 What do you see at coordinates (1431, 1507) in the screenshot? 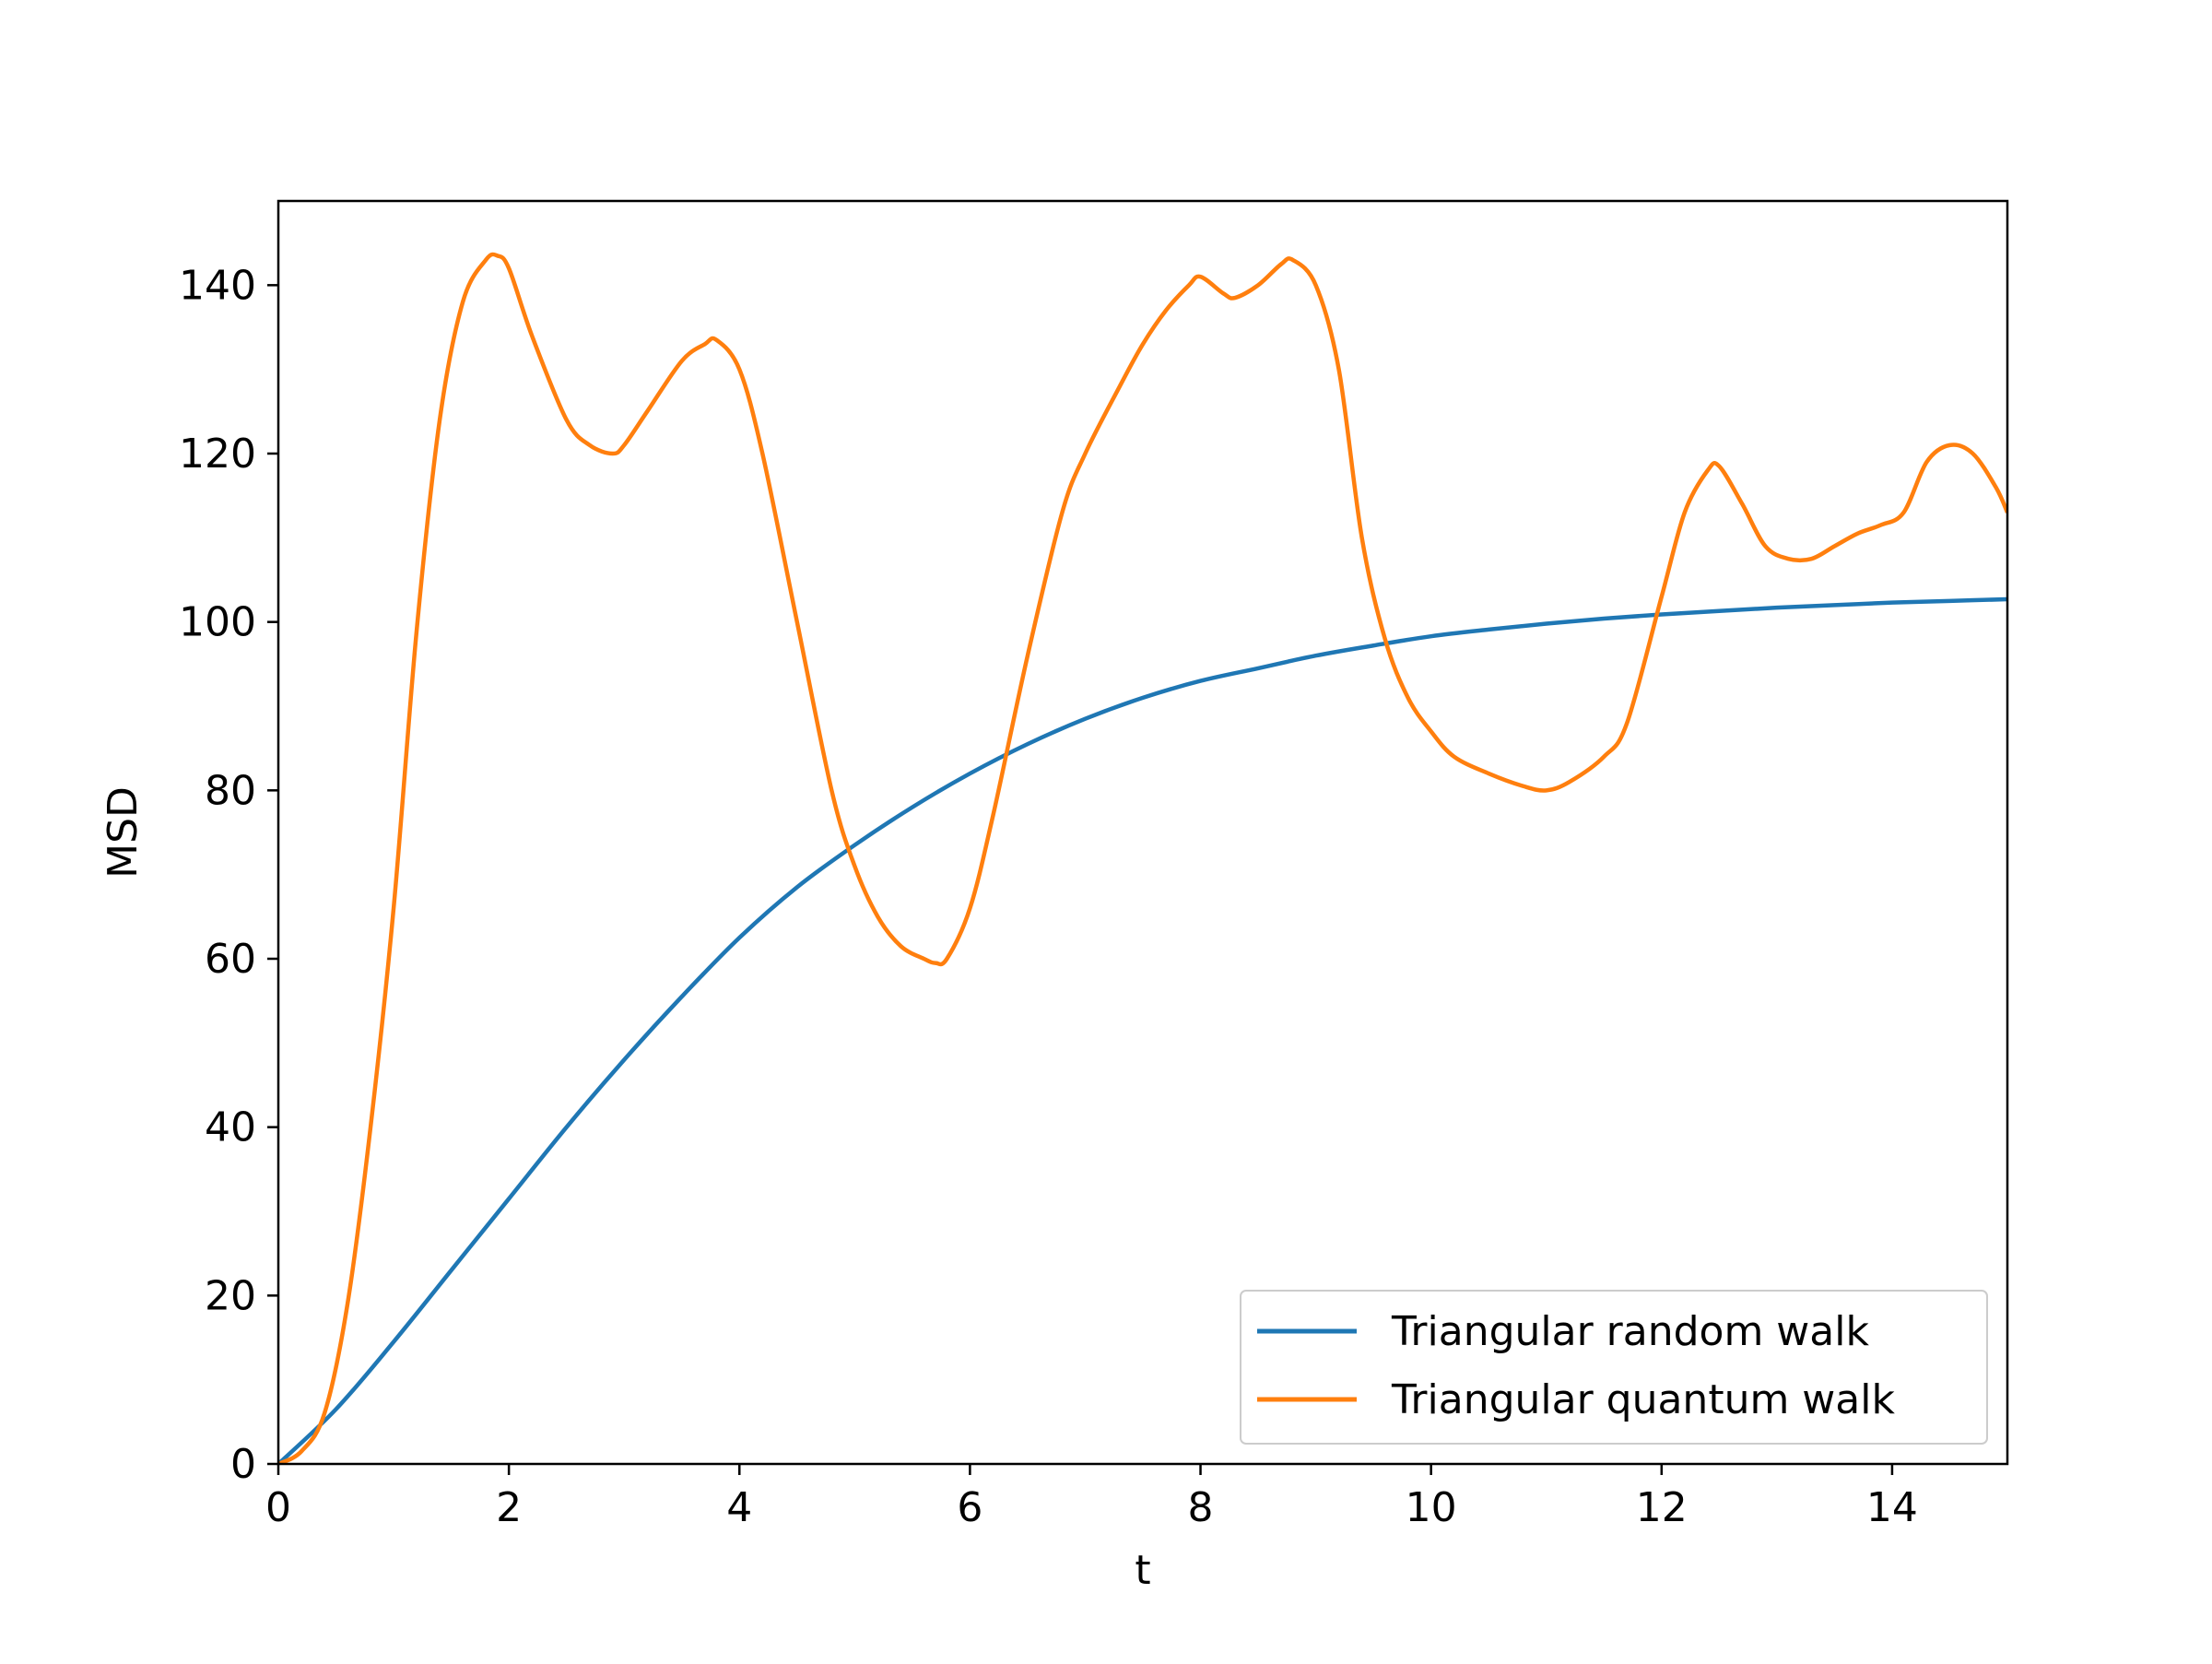
I see `x-tick-label: 10` at bounding box center [1431, 1507].